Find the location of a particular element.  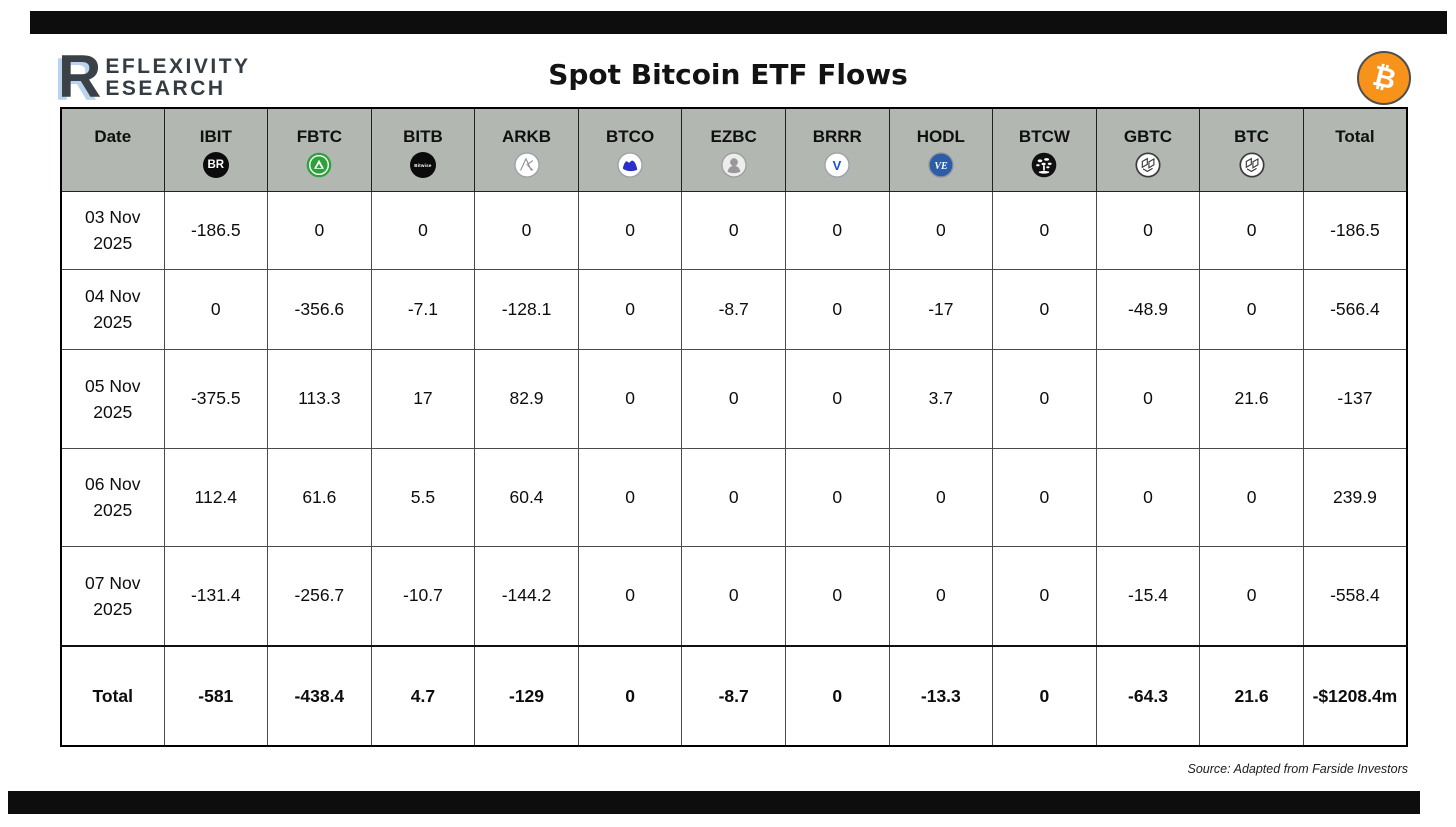

column-label: BRRR is located at coordinates (837, 136).